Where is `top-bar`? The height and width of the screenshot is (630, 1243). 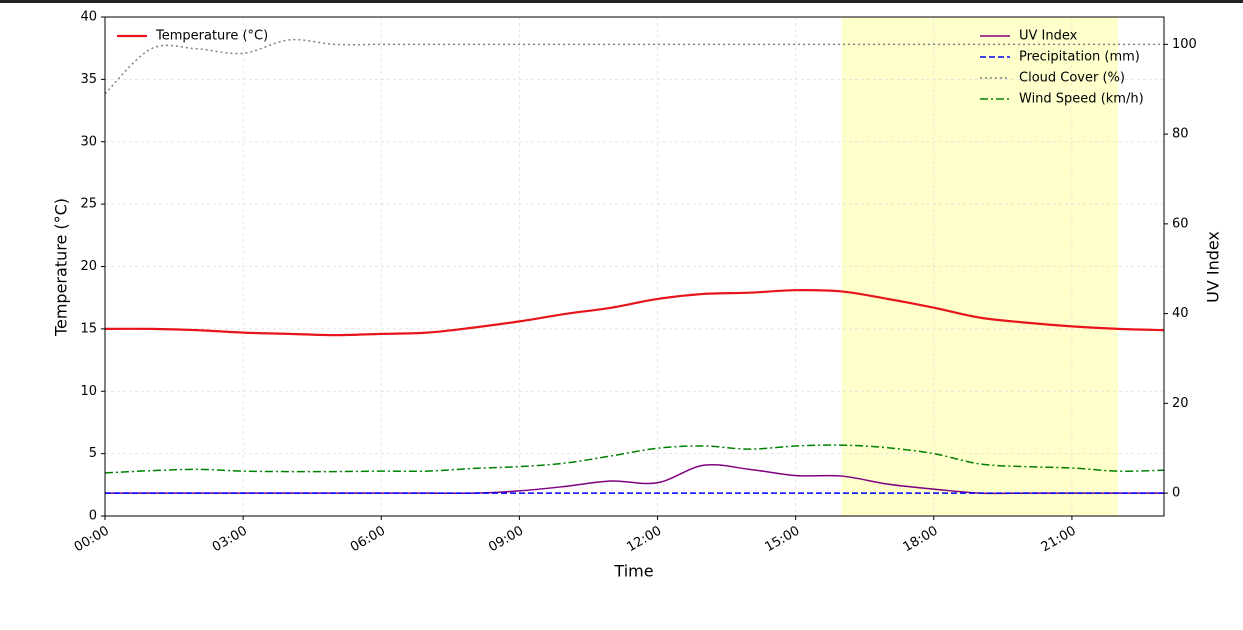 top-bar is located at coordinates (621, 1).